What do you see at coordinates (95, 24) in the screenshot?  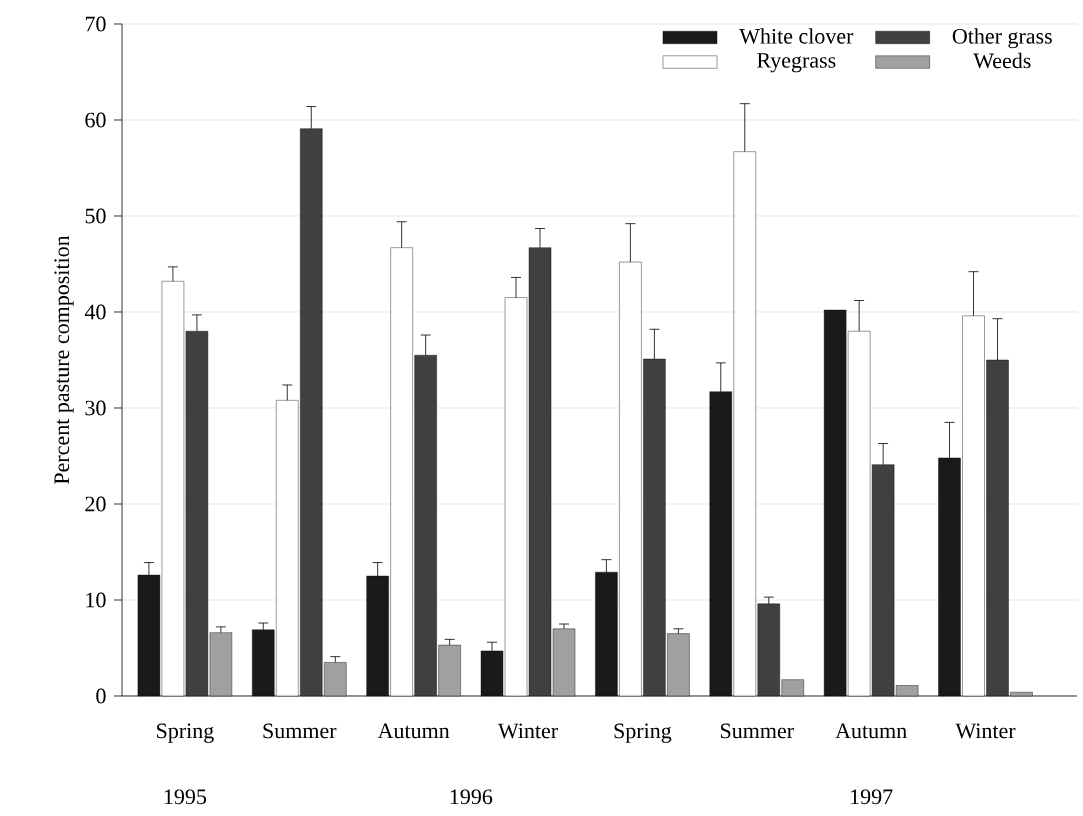 I see `y-tick-label: 70` at bounding box center [95, 24].